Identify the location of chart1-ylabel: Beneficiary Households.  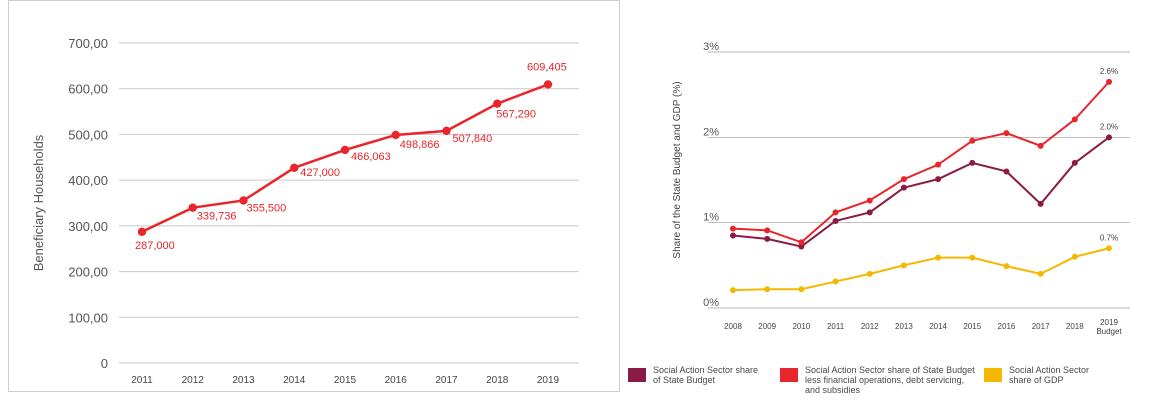
(38, 202).